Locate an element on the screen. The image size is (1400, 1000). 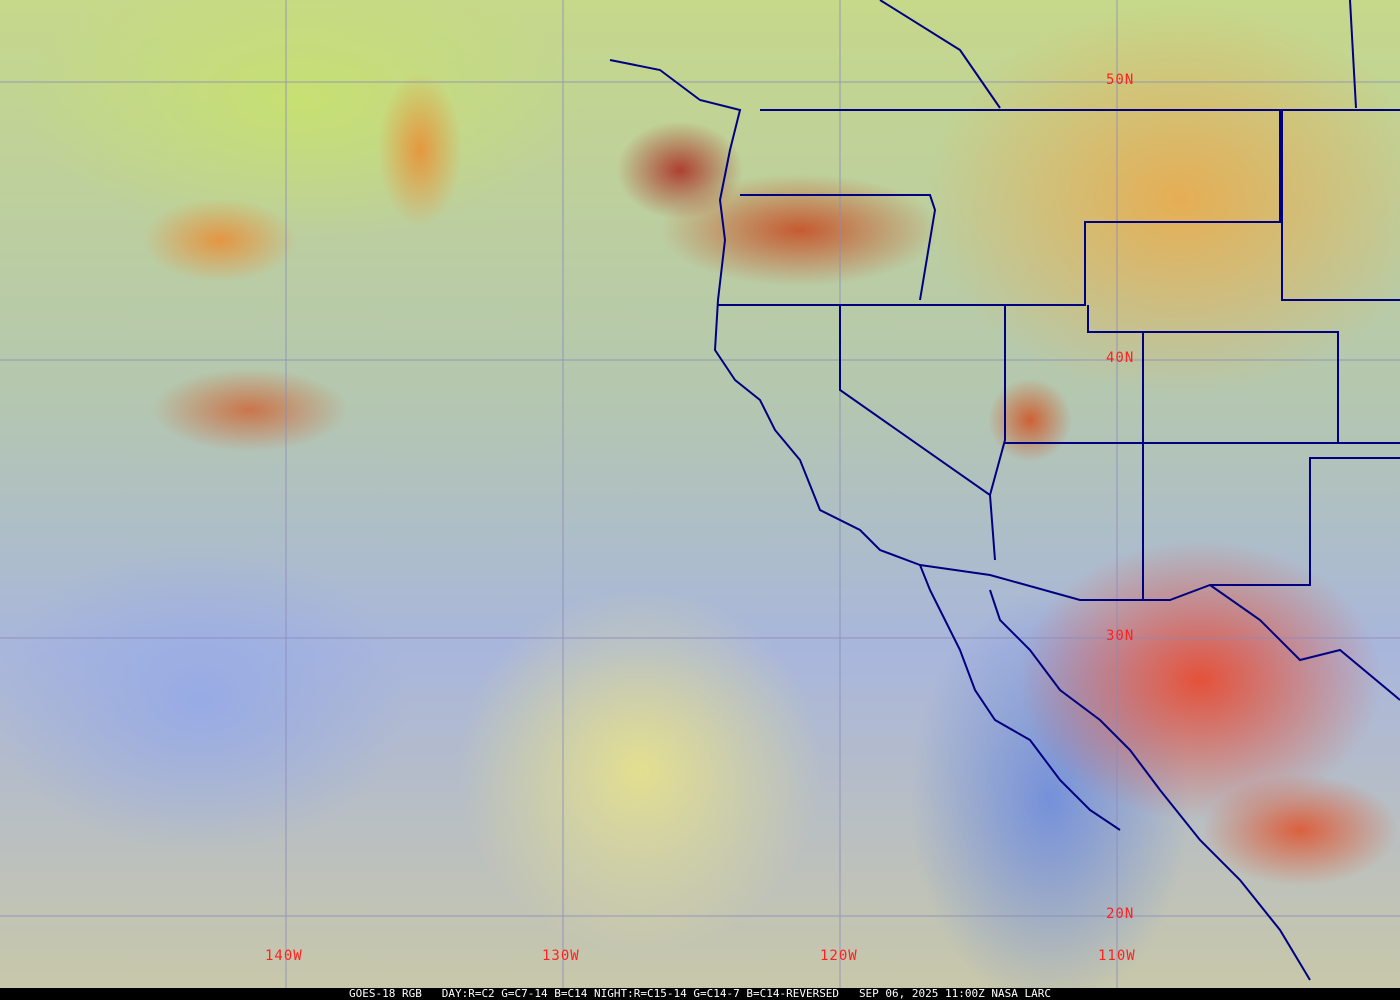
lon-label-140w: 140W is located at coordinates (284, 956).